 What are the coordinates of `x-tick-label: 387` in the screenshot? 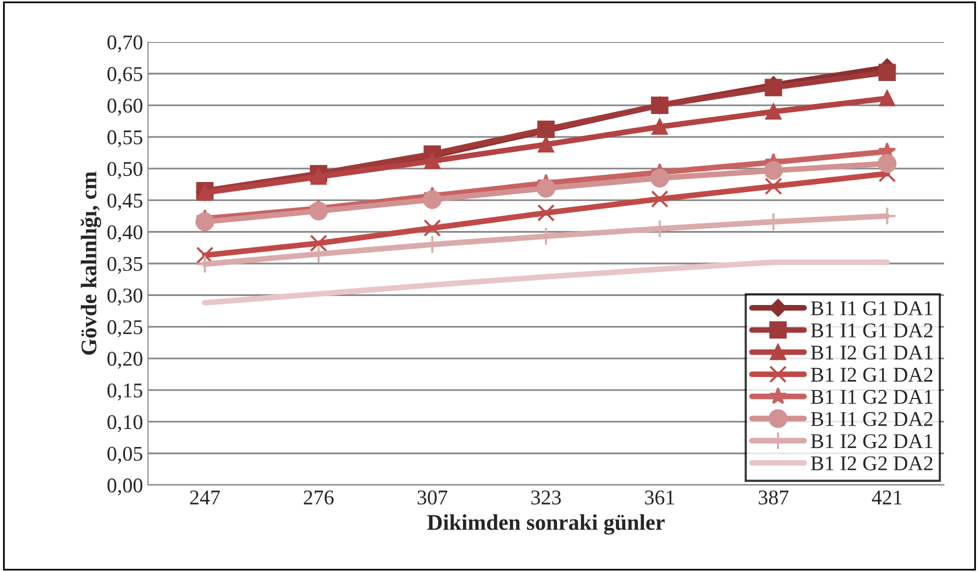 It's located at (773, 497).